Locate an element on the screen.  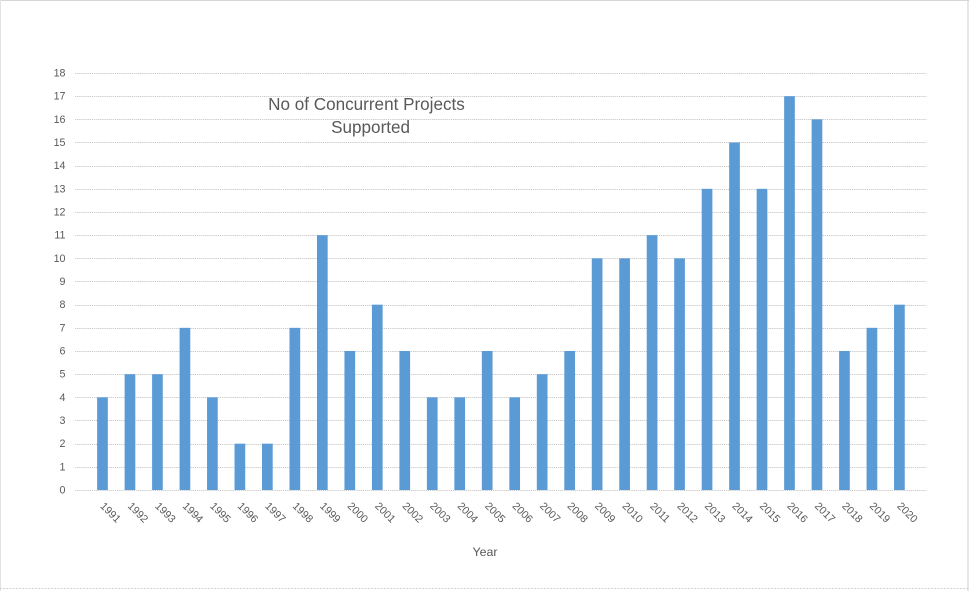
svg-text: 1996 is located at coordinates (247, 512).